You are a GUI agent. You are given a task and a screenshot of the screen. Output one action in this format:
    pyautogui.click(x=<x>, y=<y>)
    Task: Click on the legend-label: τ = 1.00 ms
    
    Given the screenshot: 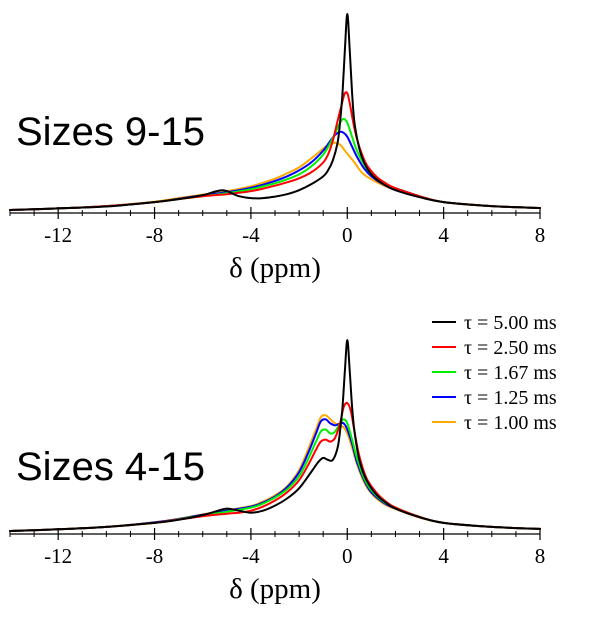 What is the action you would take?
    pyautogui.click(x=510, y=423)
    